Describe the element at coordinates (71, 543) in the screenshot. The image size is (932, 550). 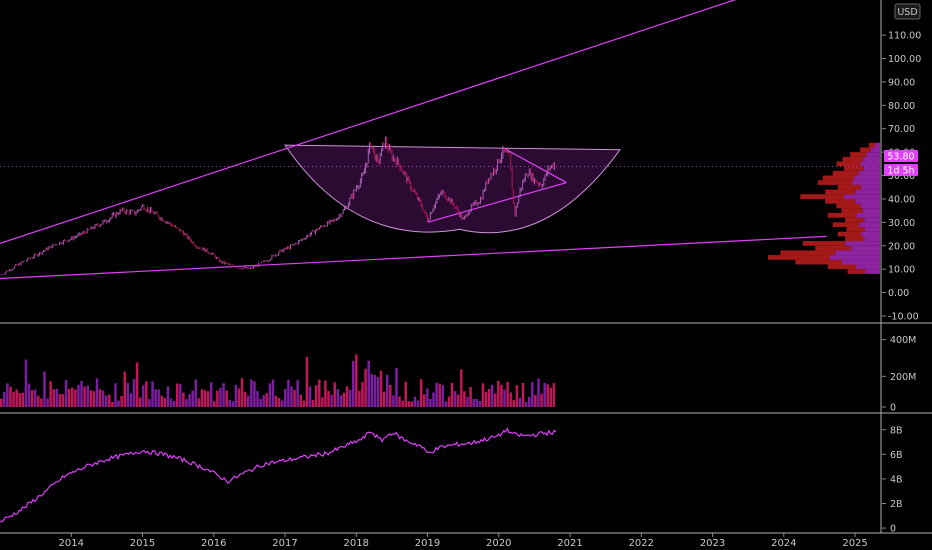
I see `time-tick-label: 2014` at that location.